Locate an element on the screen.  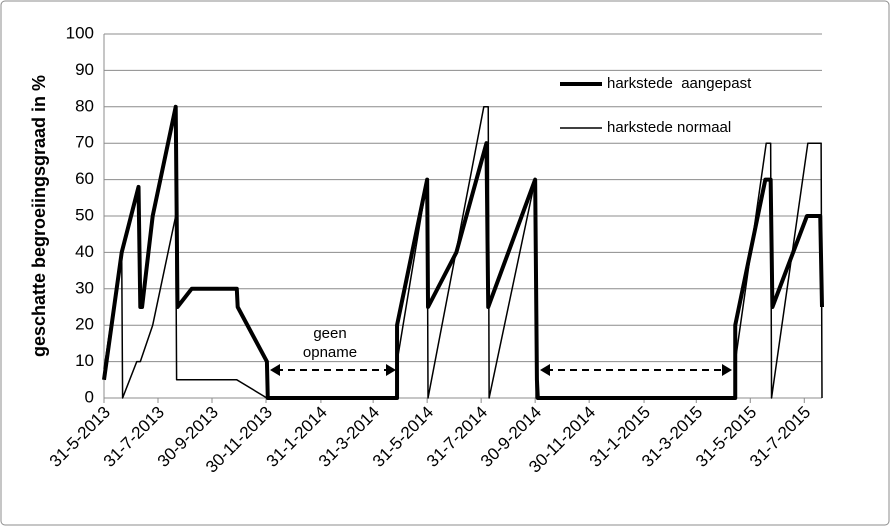
y-axis-label: geschatte begroeiingsgraad in % is located at coordinates (39, 216).